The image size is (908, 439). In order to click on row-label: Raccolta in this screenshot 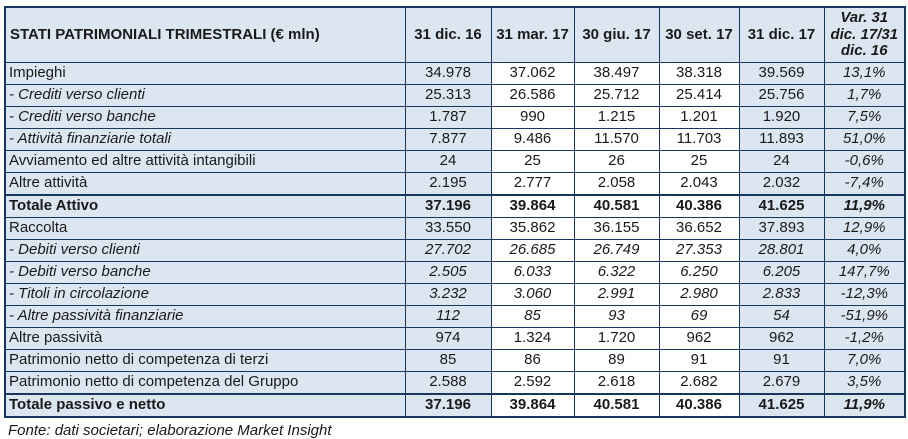, I will do `click(205, 228)`.